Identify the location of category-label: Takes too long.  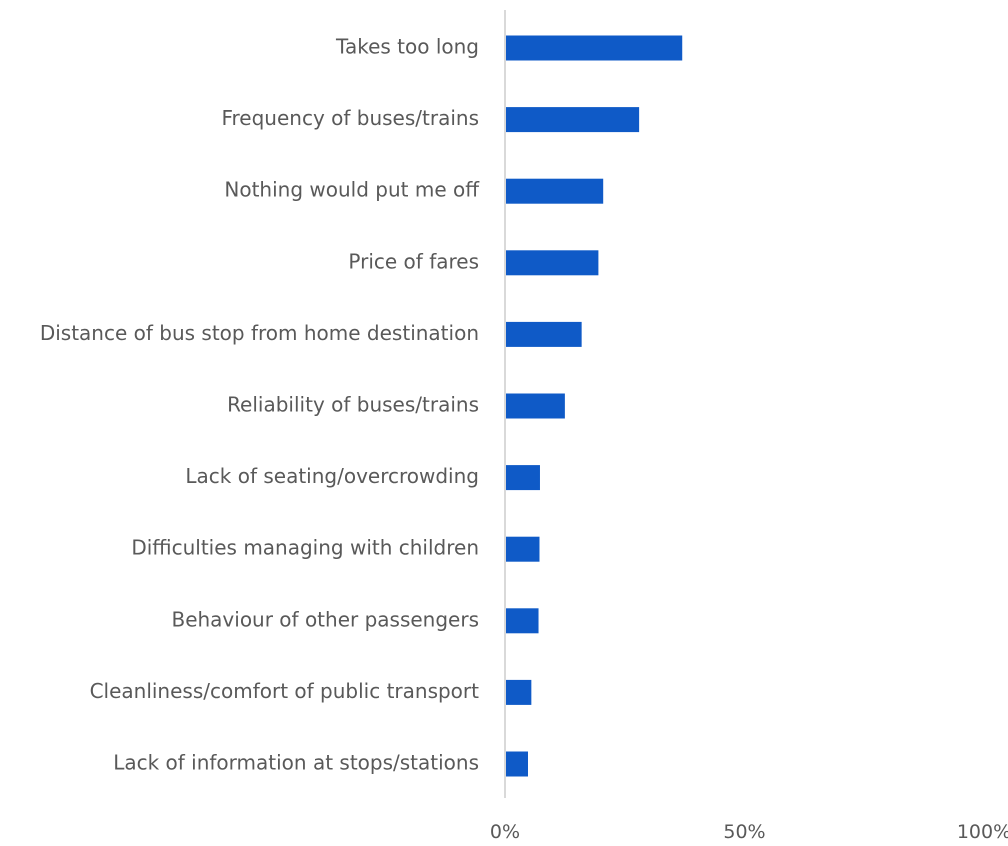
(407, 47).